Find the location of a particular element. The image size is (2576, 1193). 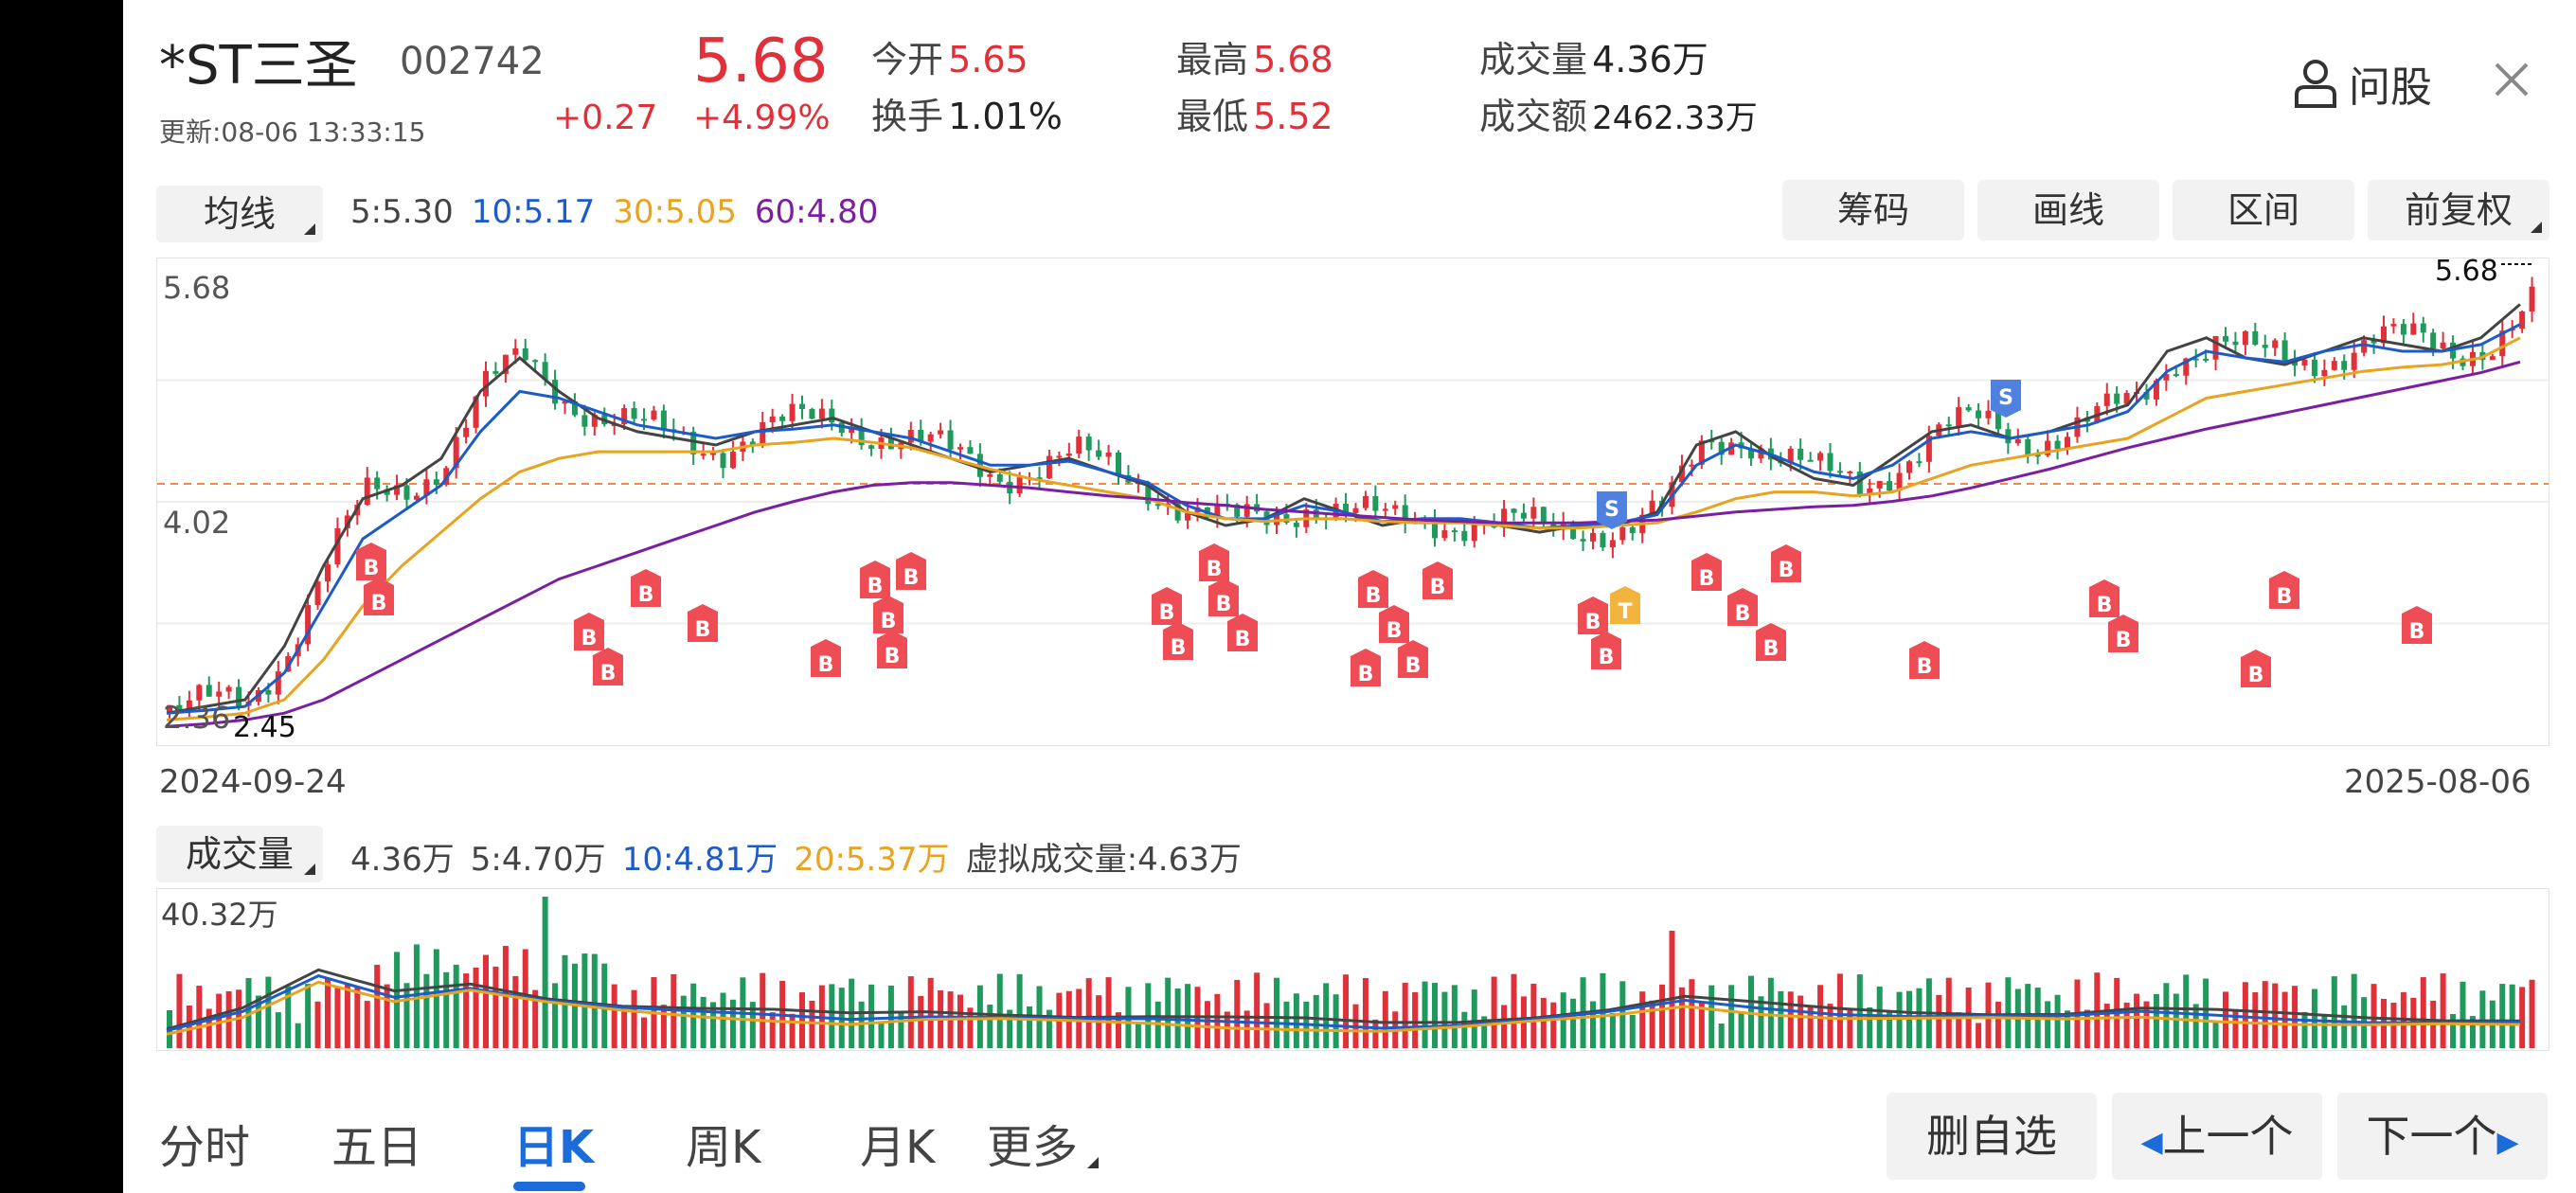

next-stock-button: 下一个▶ is located at coordinates (2442, 1136).